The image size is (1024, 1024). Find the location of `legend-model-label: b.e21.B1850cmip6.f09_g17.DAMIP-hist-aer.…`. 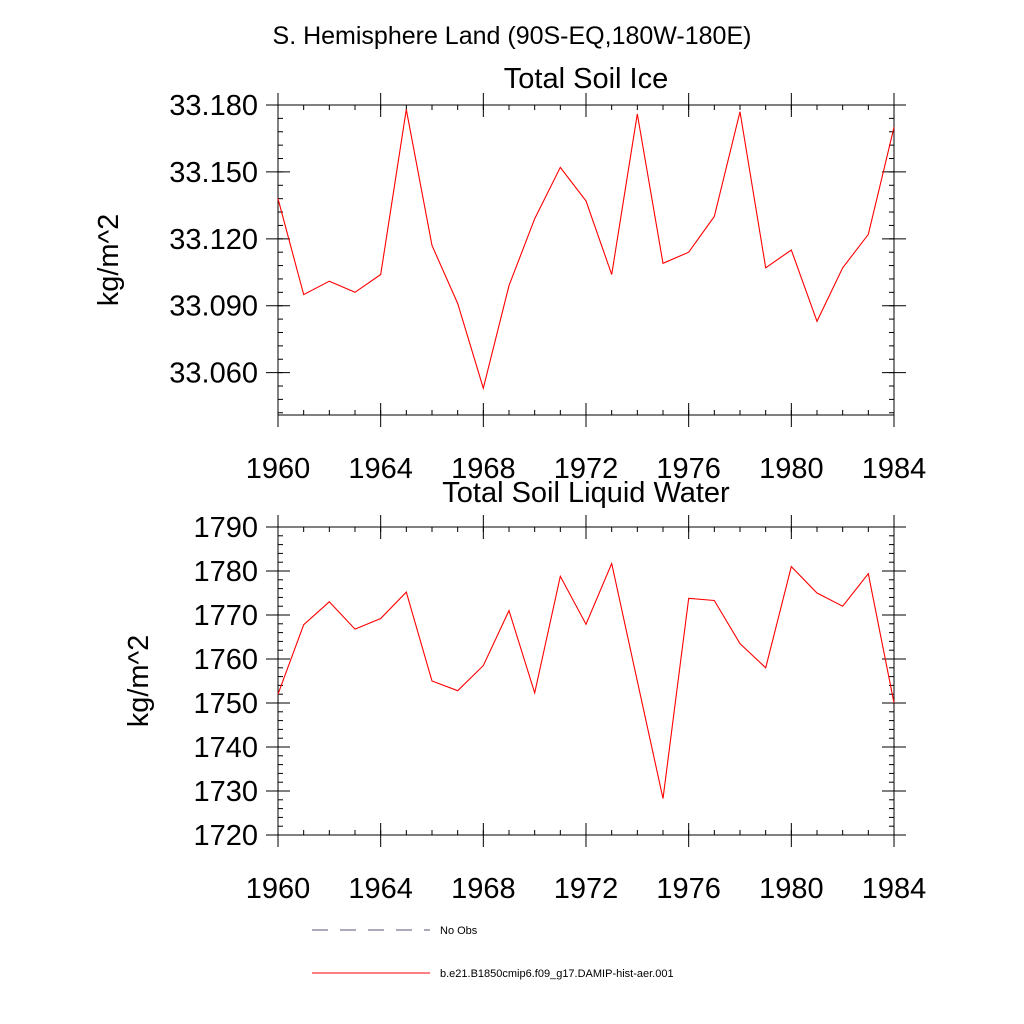

legend-model-label: b.e21.B1850cmip6.f09_g17.DAMIP-hist-aer.… is located at coordinates (557, 974).